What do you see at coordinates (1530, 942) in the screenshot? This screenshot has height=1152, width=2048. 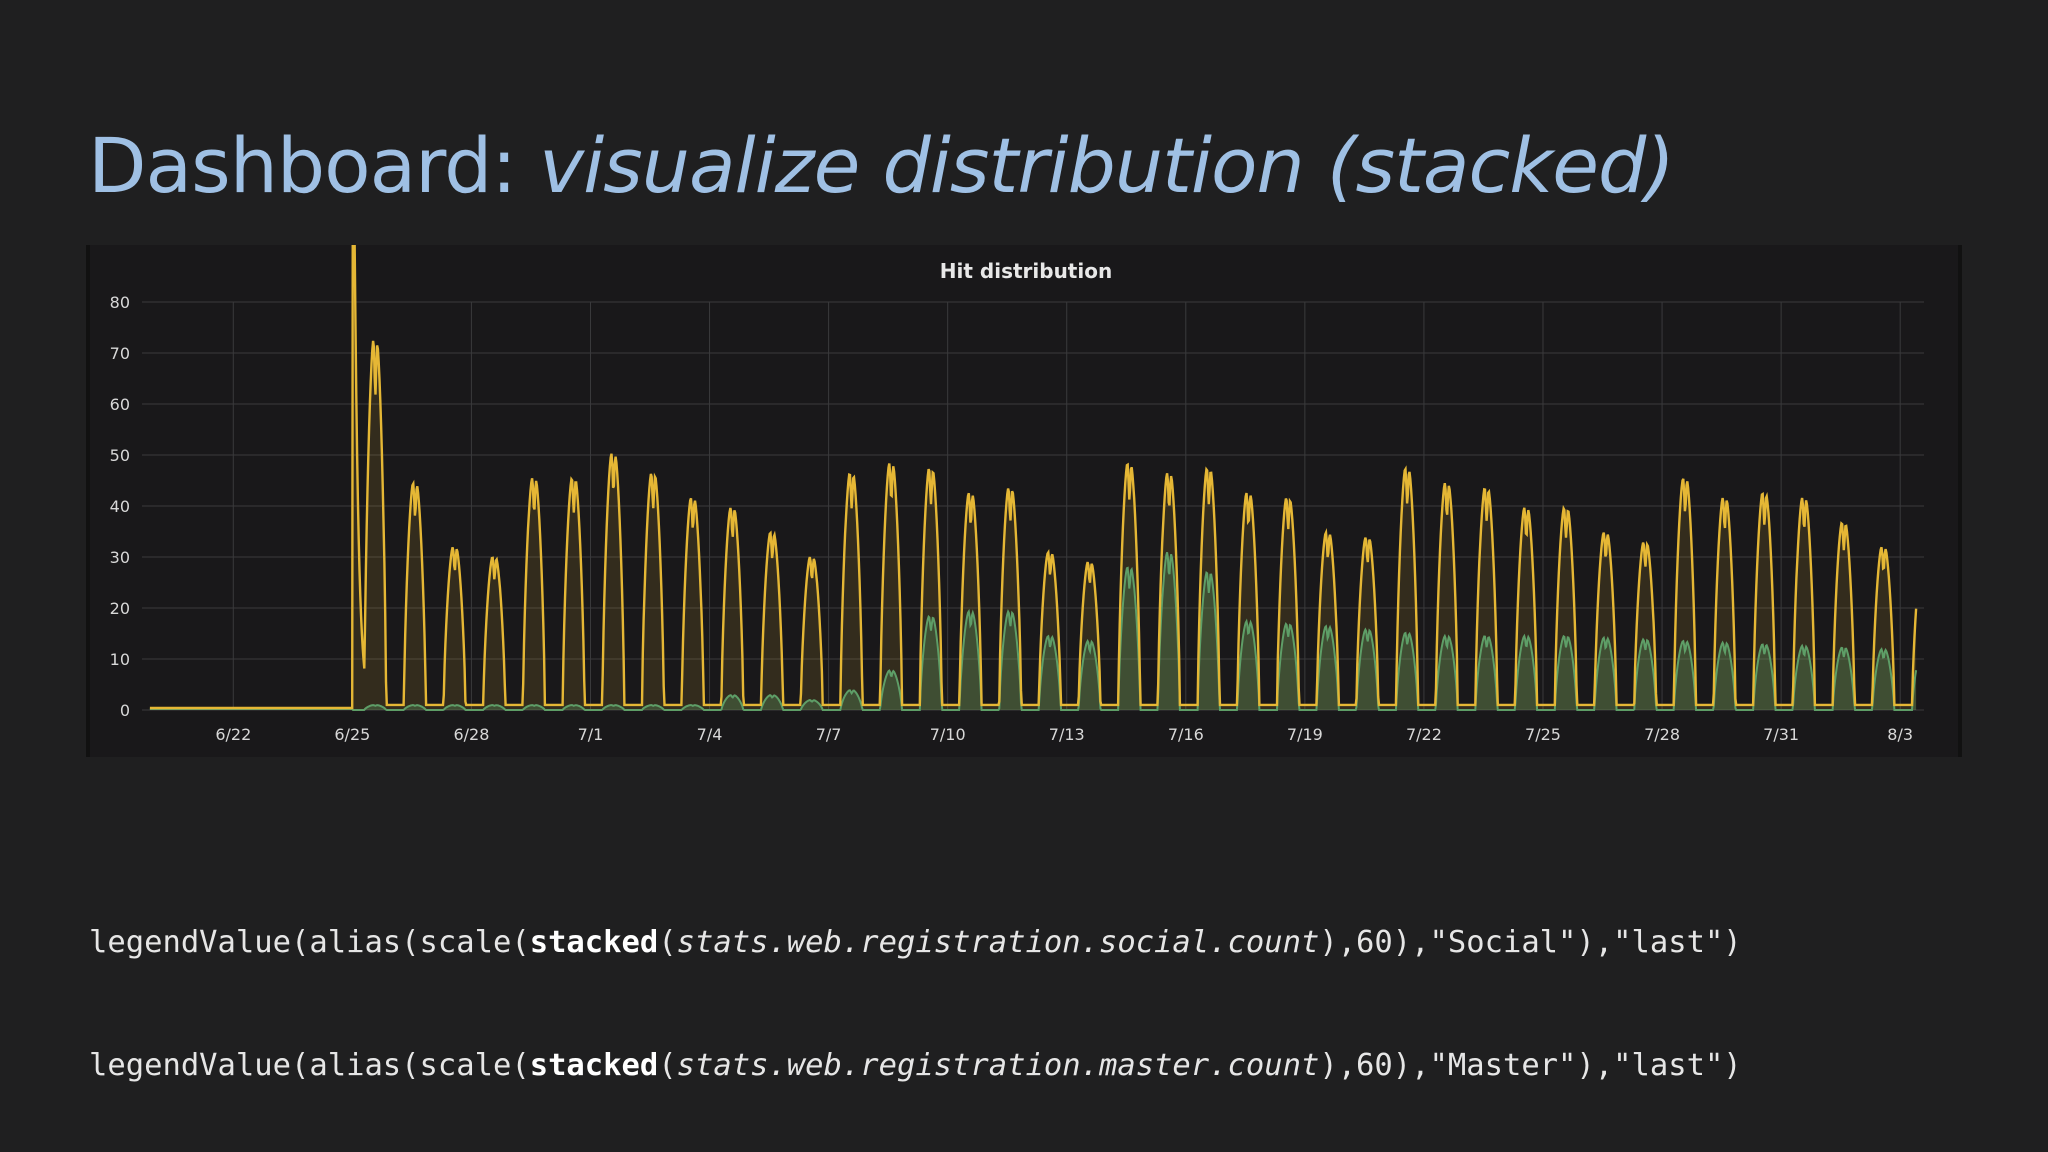 I see `code-suffix: ),60),"Social"),"last")` at bounding box center [1530, 942].